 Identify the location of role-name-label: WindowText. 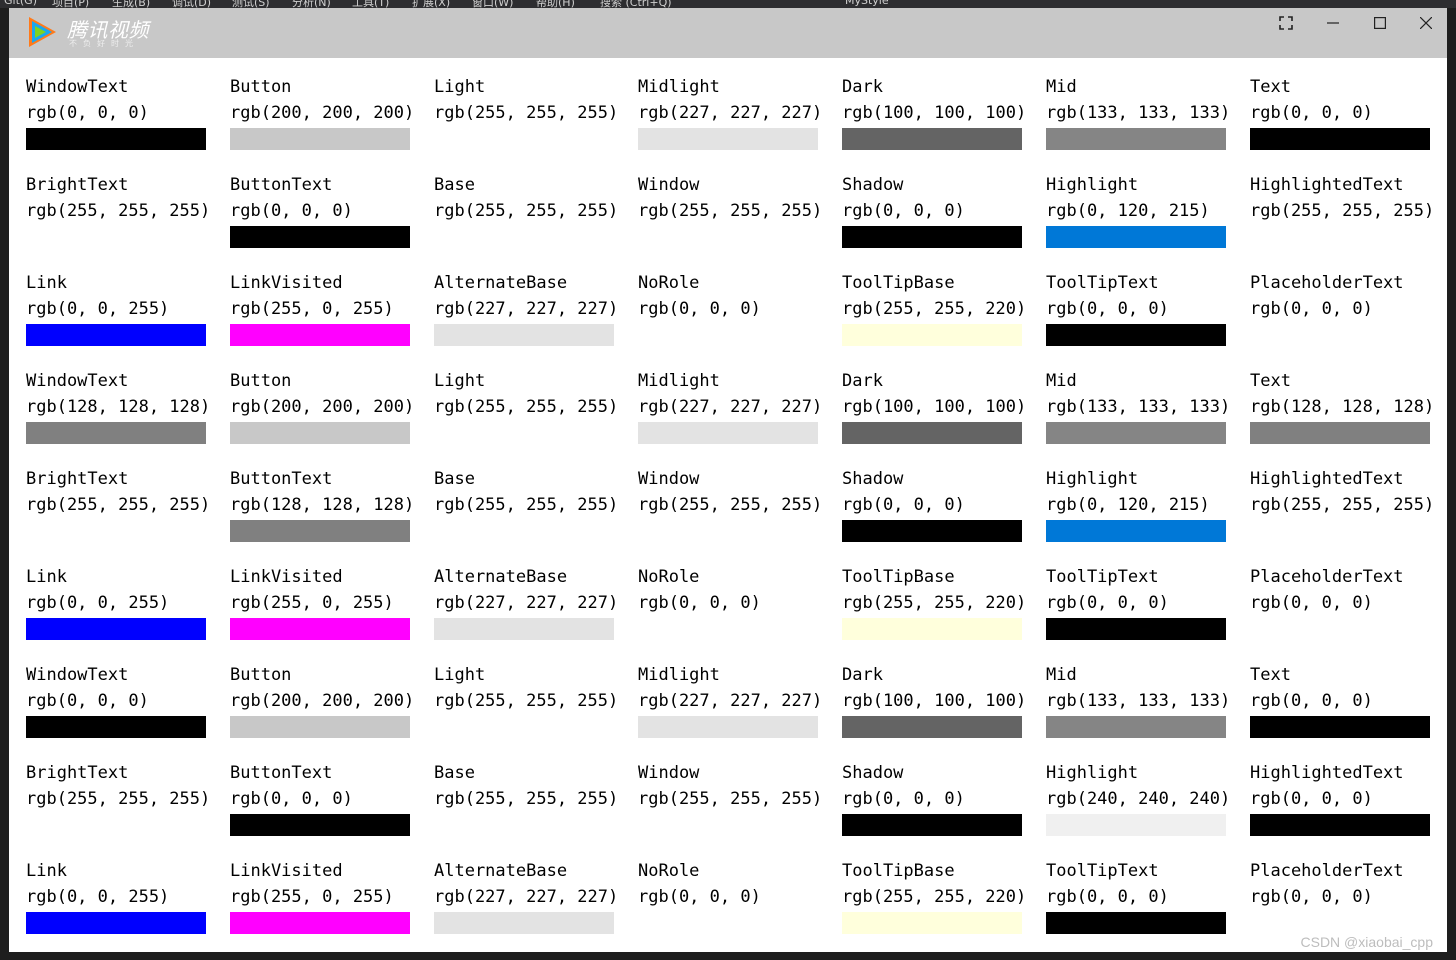
(77, 381).